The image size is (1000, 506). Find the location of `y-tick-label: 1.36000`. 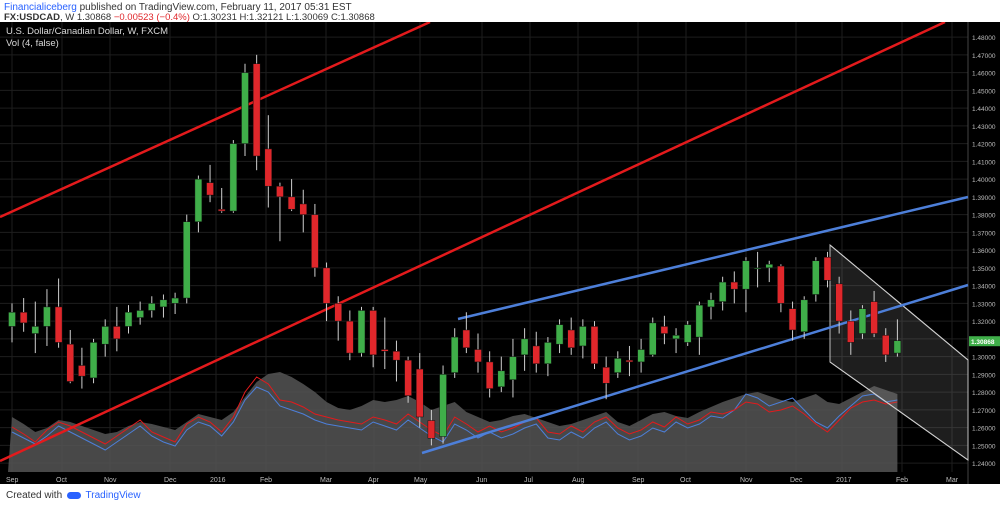

y-tick-label: 1.36000 is located at coordinates (984, 251).